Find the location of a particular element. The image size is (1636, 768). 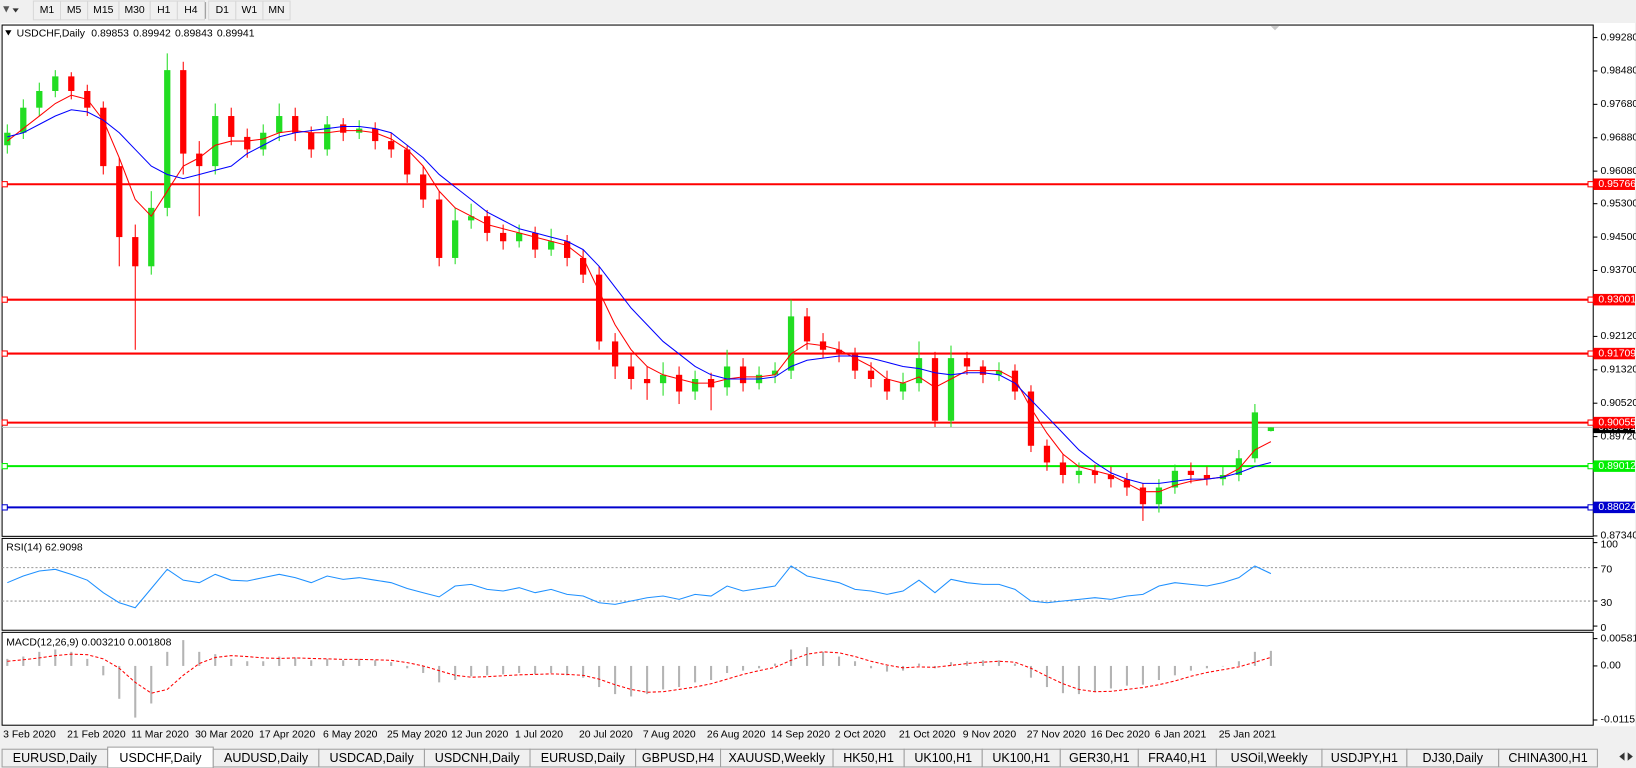

tab-label: USDCAD,Daily is located at coordinates (372, 758).